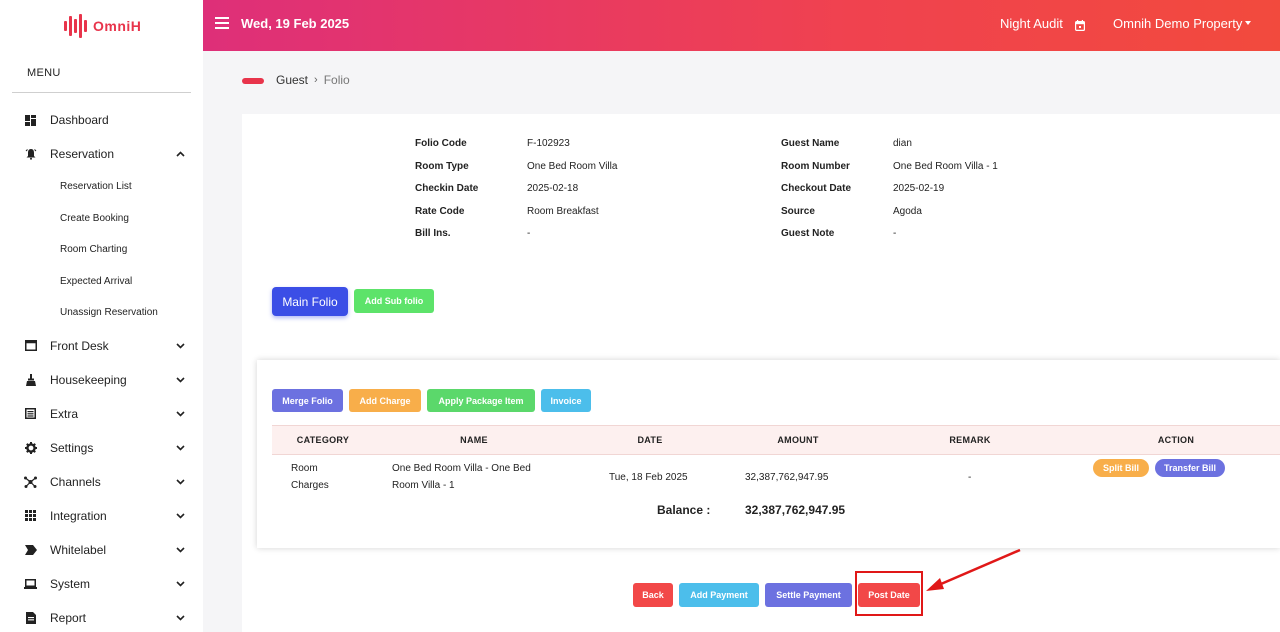 Image resolution: width=1280 pixels, height=632 pixels. I want to click on add-payment-button: Add Payment, so click(719, 595).